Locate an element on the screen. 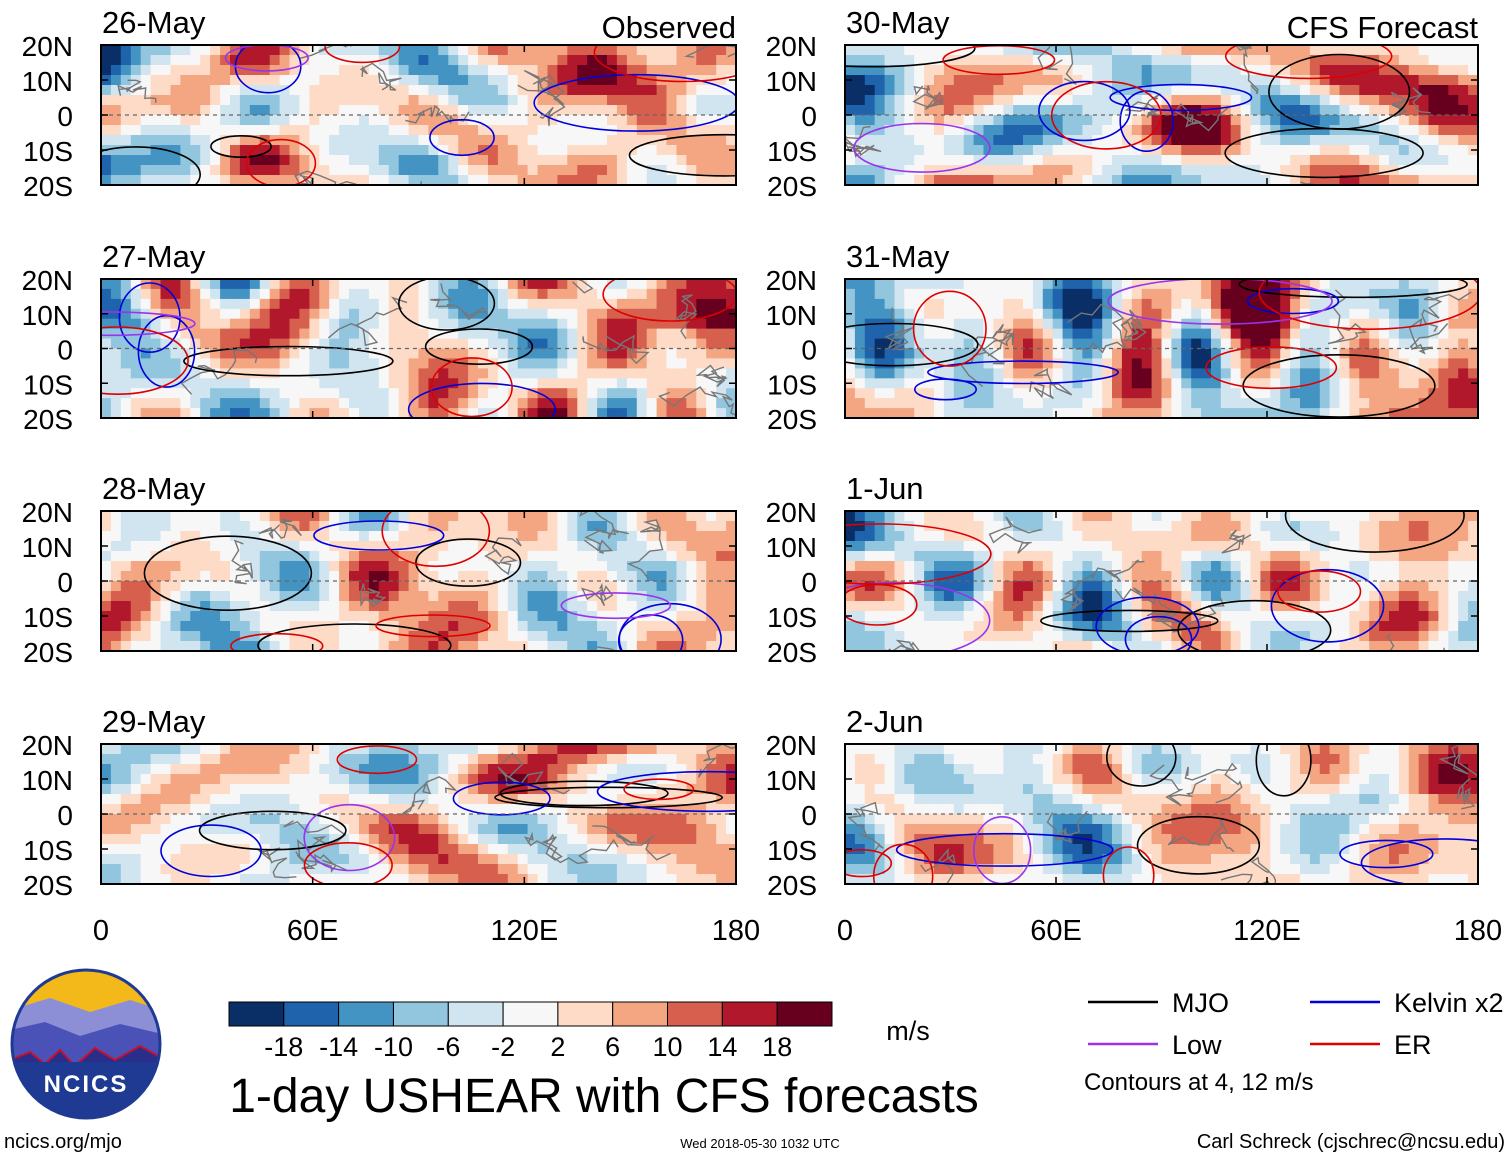  column-header: CFS Forecast is located at coordinates (1383, 27).